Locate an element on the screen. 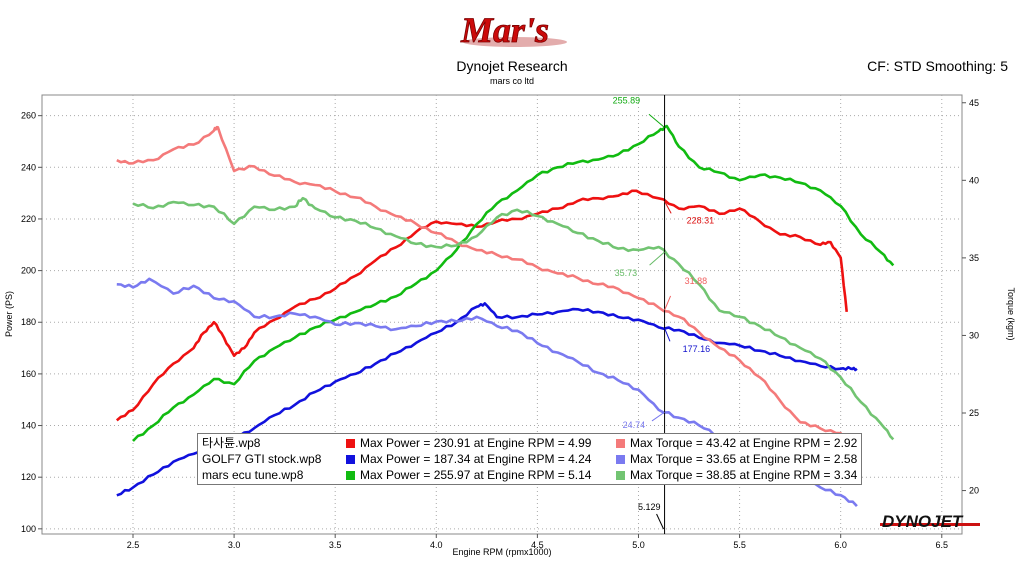  x-axis-title: Engine RPM (rpmx1000) is located at coordinates (501, 552).